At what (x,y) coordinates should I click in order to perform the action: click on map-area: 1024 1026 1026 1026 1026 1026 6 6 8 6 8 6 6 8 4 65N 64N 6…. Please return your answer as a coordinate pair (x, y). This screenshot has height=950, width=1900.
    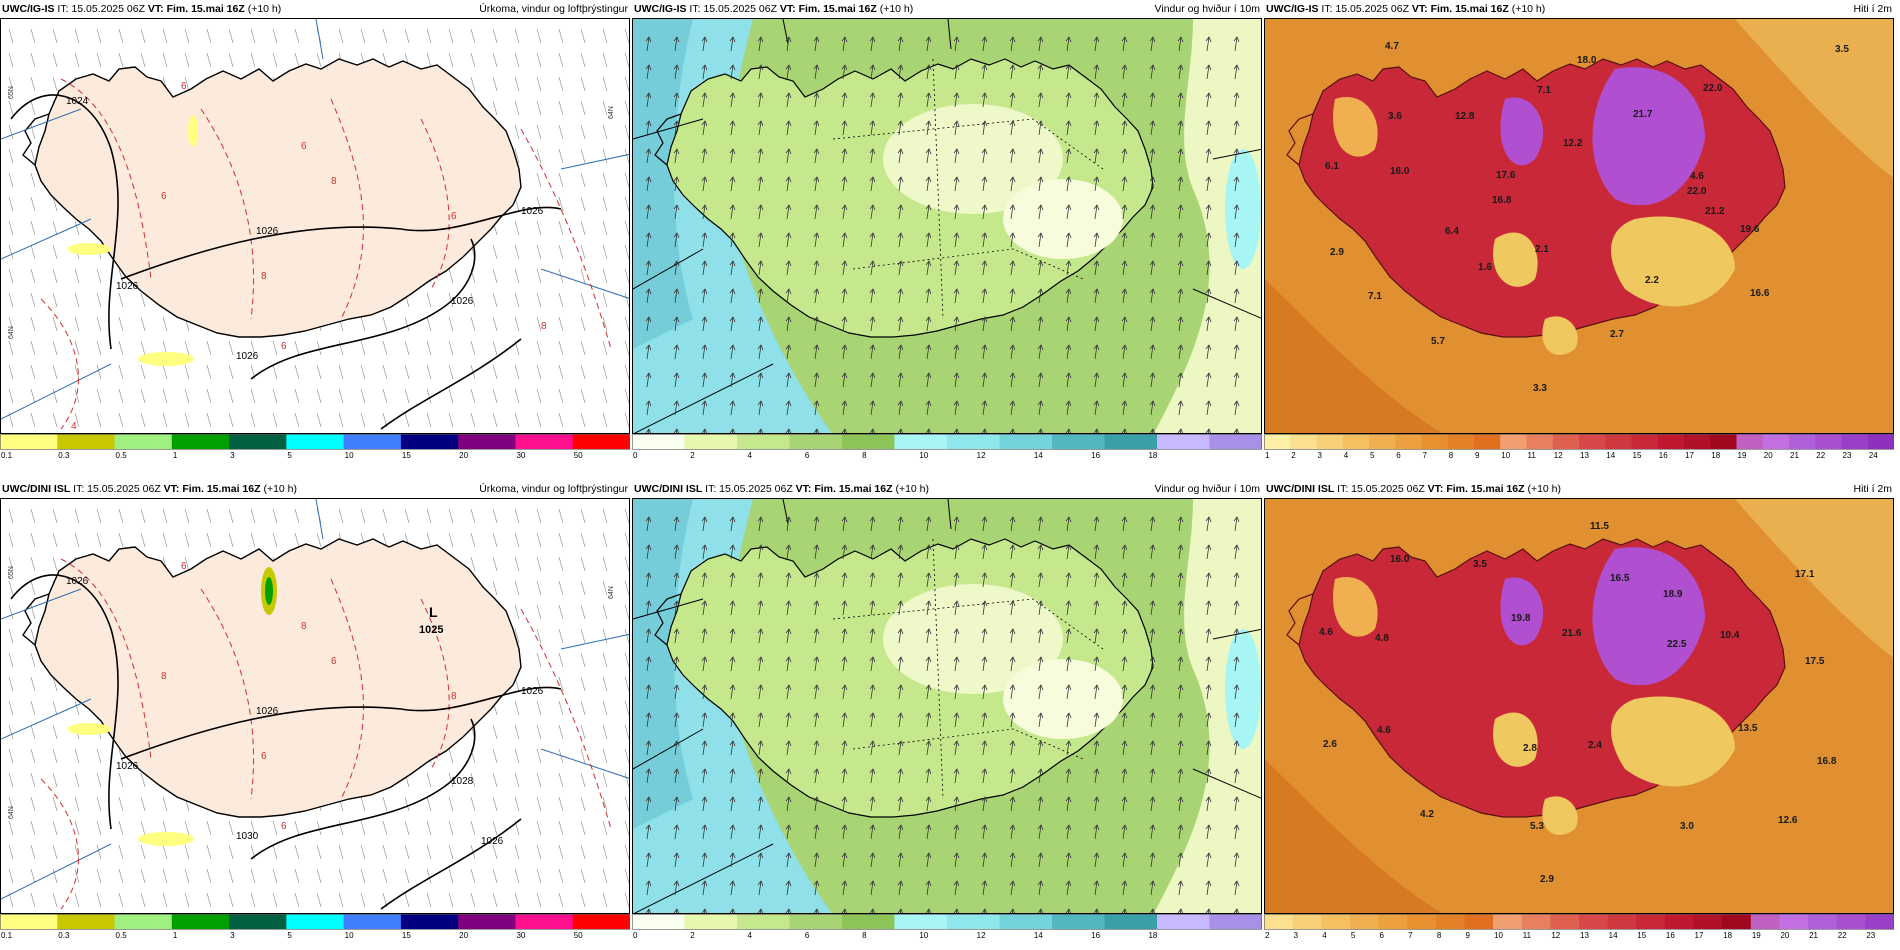
    Looking at the image, I should click on (315, 226).